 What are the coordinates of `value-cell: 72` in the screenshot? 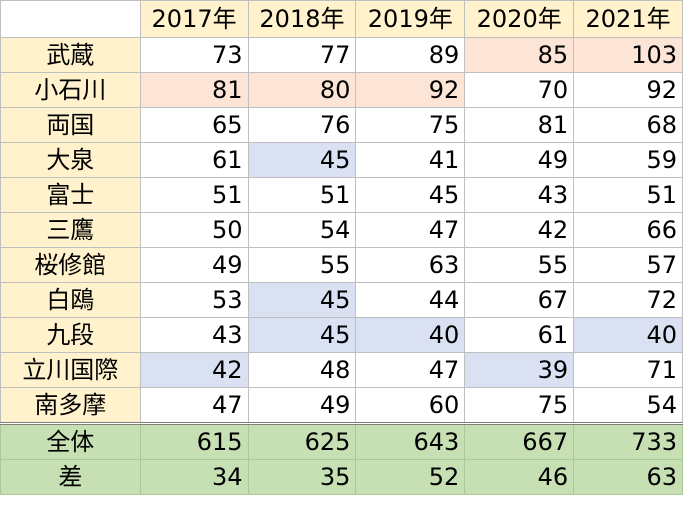 It's located at (628, 300).